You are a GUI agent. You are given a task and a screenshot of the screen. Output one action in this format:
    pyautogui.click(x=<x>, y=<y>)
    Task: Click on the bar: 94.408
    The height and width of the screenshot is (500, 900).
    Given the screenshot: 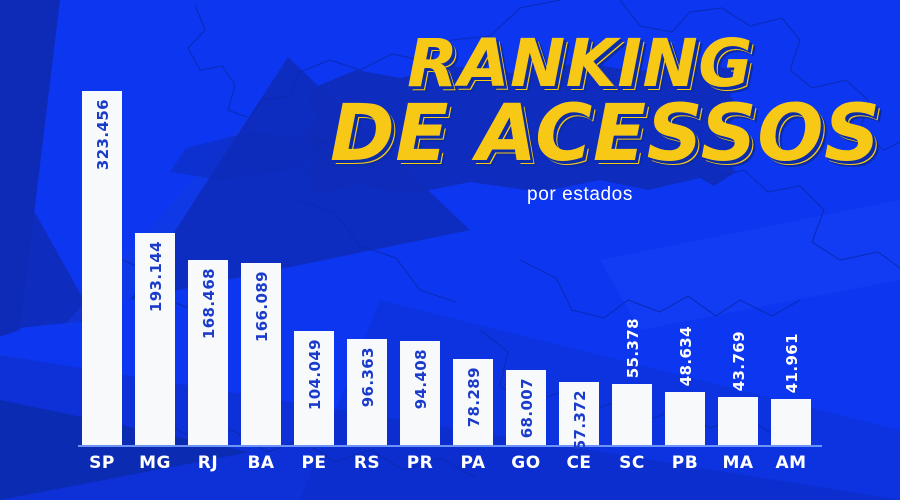 What is the action you would take?
    pyautogui.click(x=420, y=393)
    